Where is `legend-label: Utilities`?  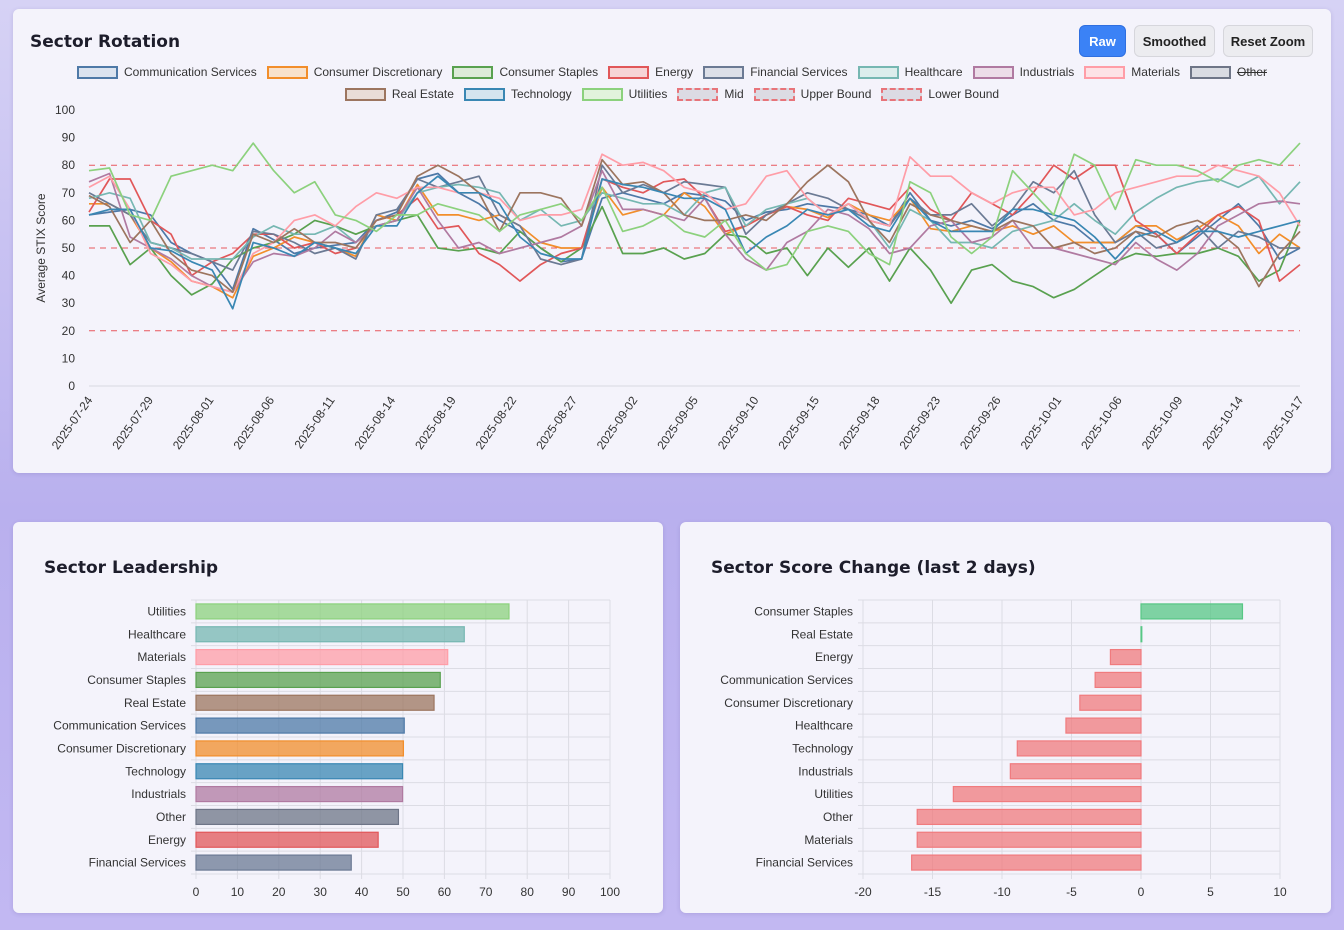
legend-label: Utilities is located at coordinates (648, 94).